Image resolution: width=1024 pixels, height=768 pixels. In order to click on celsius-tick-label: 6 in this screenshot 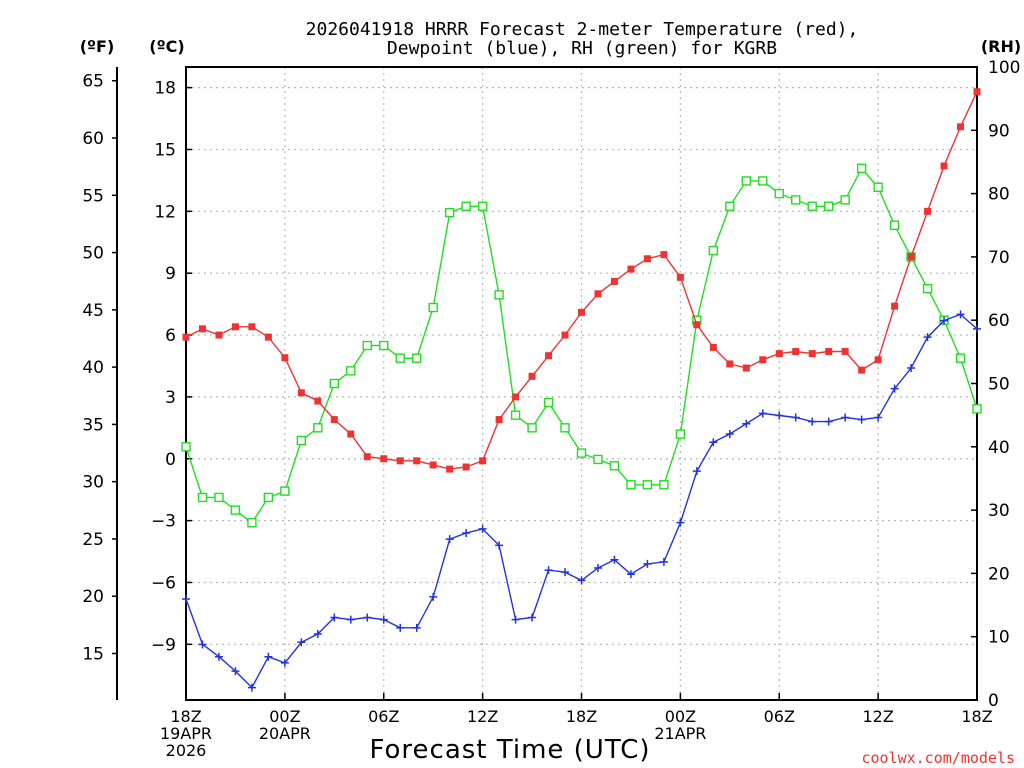, I will do `click(170, 336)`.